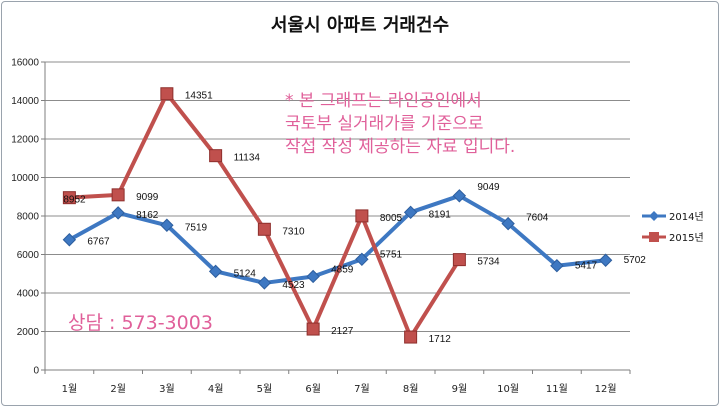  What do you see at coordinates (362, 389) in the screenshot?
I see `x-tick-label: 7월` at bounding box center [362, 389].